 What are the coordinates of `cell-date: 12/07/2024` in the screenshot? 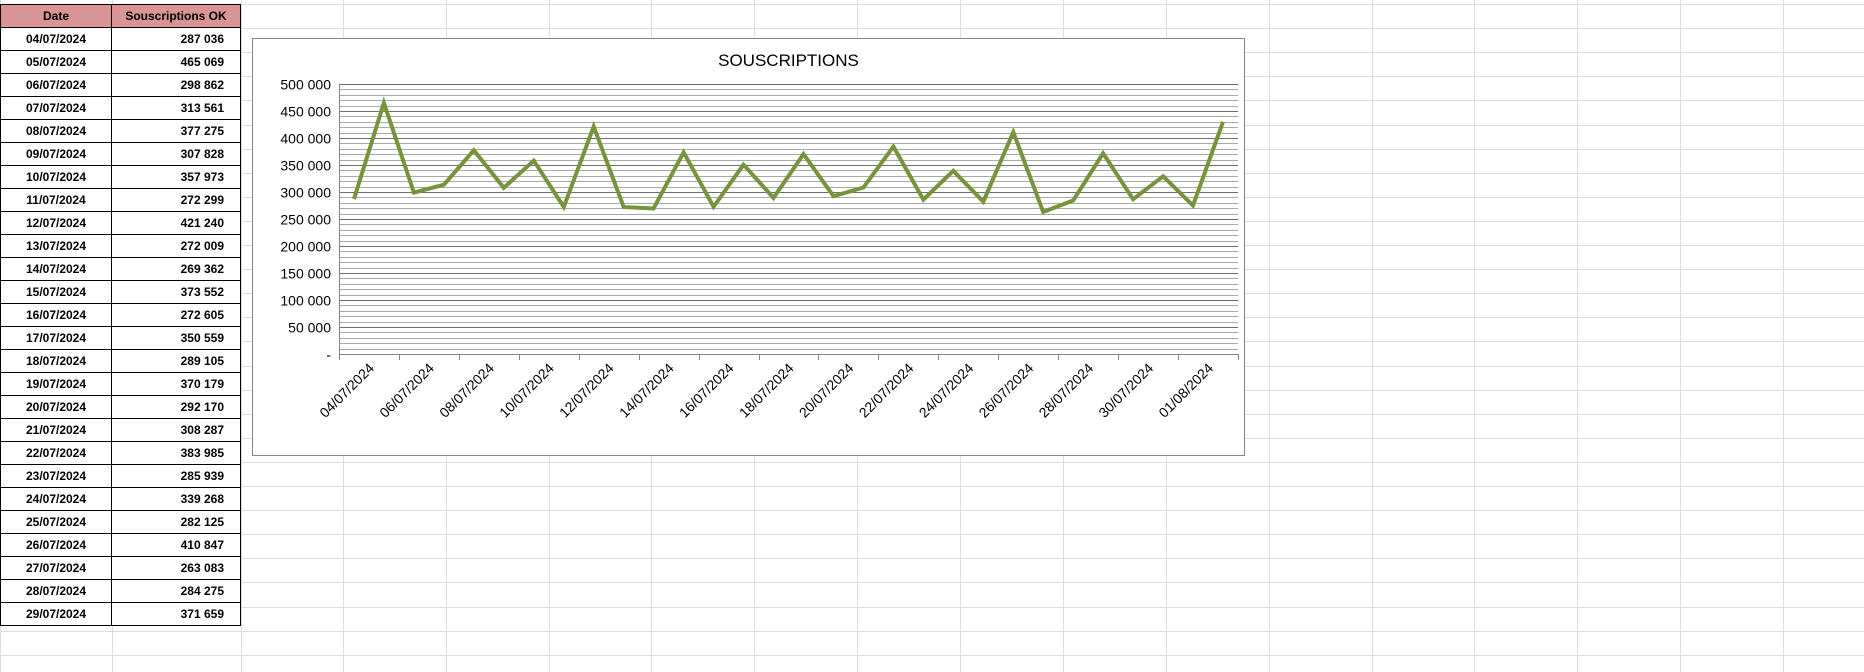 It's located at (56, 223).